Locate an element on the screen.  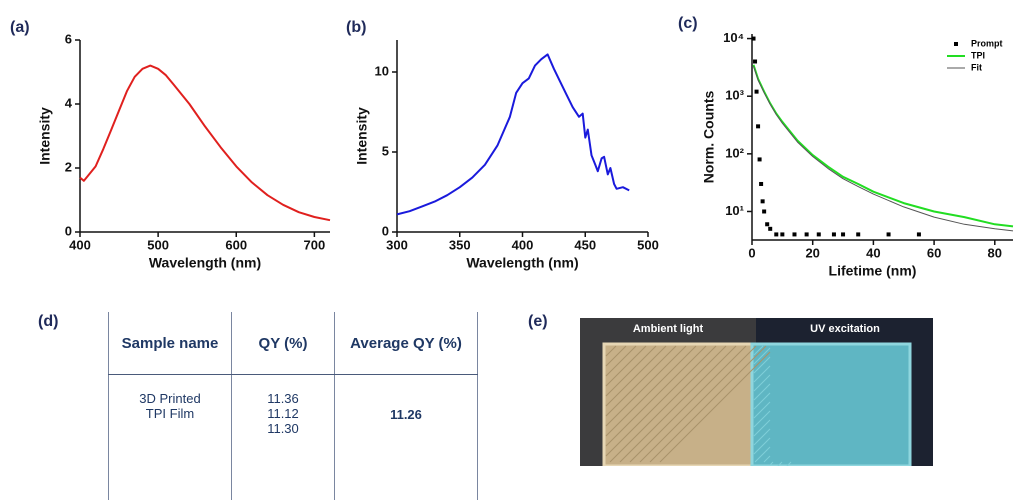
x-axis-title: Lifetime (nm) is located at coordinates (873, 271).